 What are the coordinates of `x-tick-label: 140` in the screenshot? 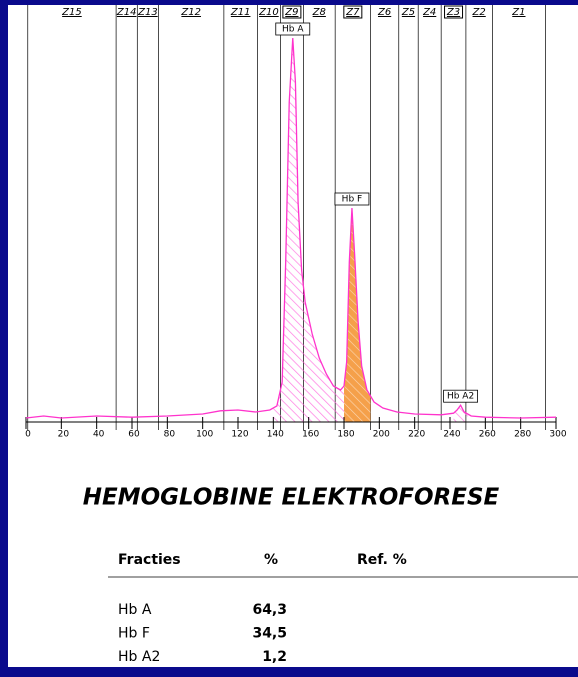 It's located at (275, 435).